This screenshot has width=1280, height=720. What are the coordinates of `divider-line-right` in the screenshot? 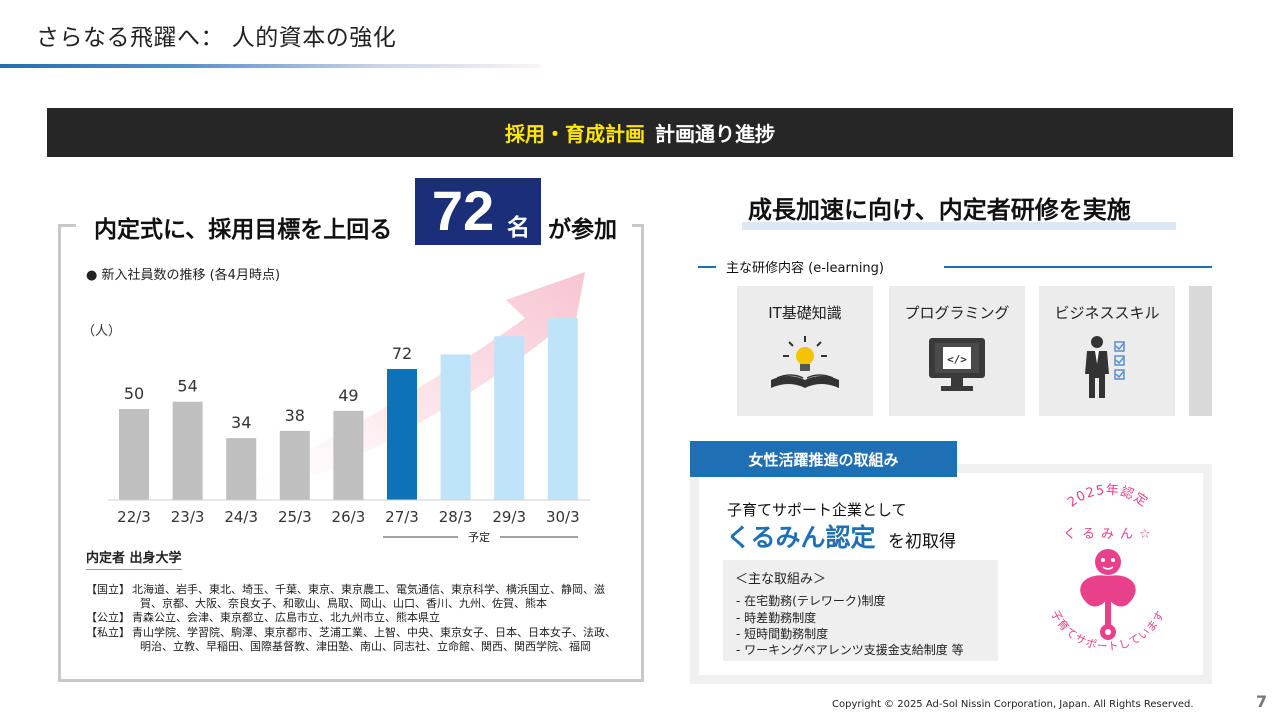 It's located at (1078, 267).